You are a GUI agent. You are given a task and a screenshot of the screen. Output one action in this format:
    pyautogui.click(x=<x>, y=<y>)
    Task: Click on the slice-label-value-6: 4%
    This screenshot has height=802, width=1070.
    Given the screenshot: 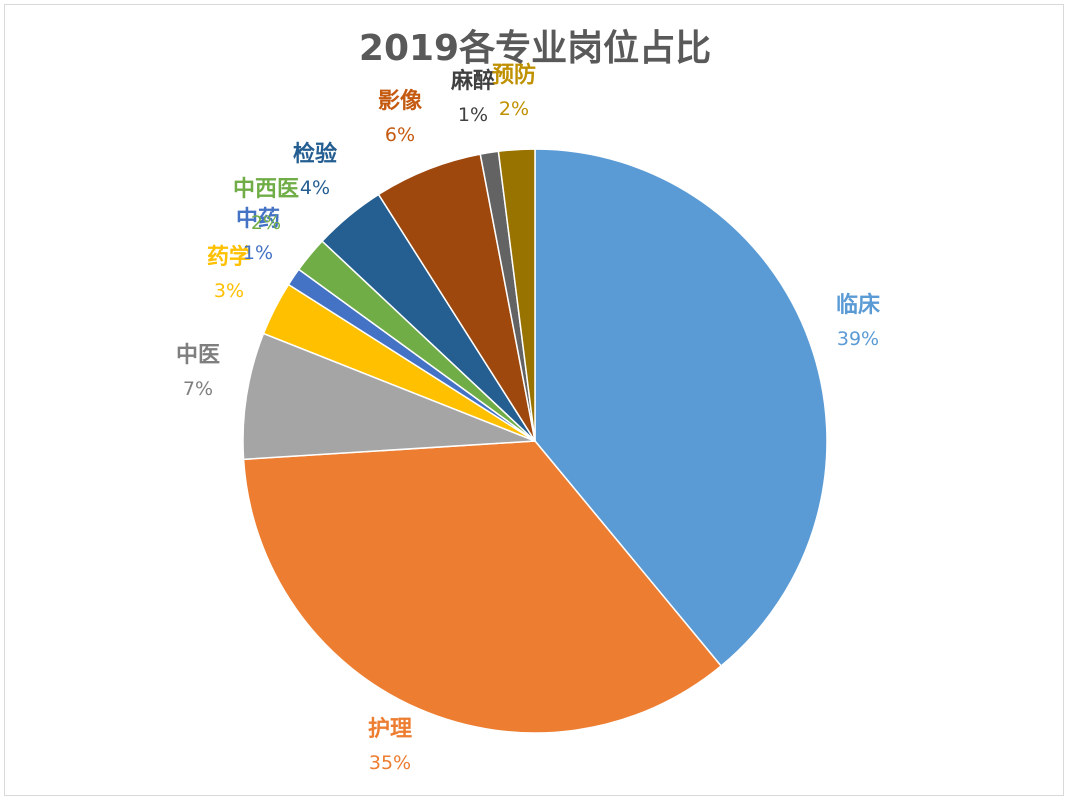 What is the action you would take?
    pyautogui.click(x=315, y=188)
    